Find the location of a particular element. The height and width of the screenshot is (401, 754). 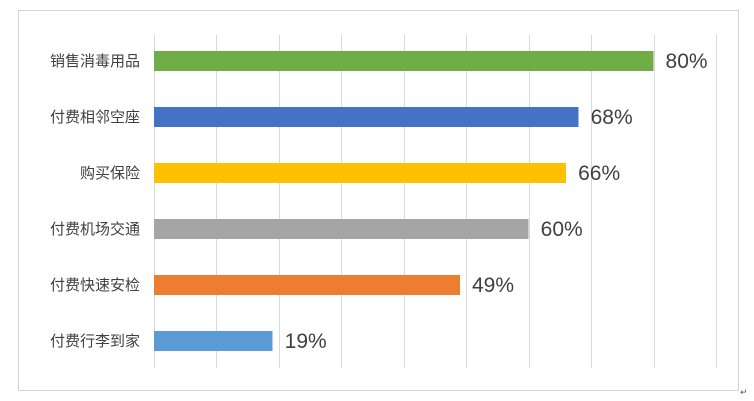

category-label-5: 付费行李到家 is located at coordinates (95, 341).